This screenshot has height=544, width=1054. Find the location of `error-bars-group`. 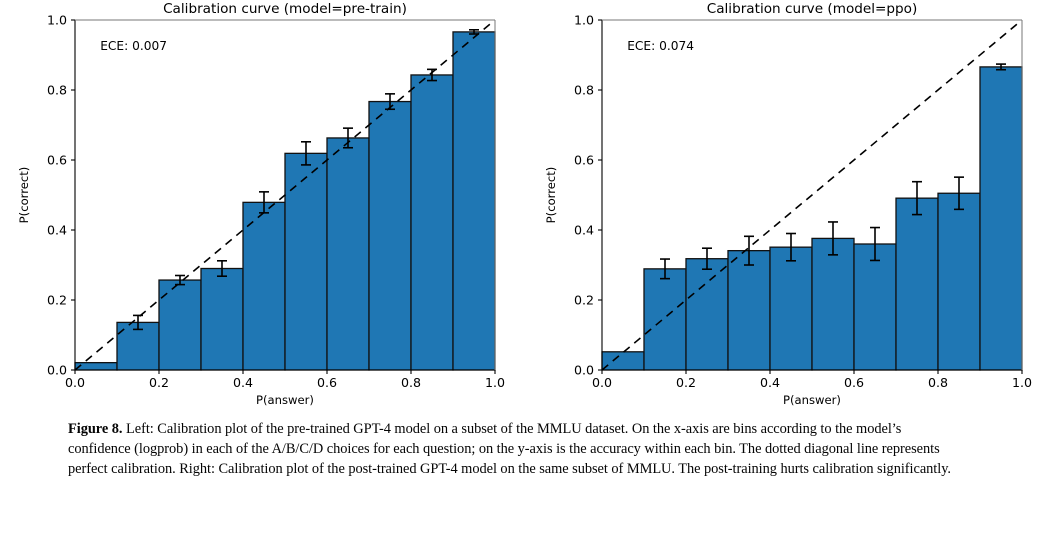

error-bars-group is located at coordinates (833, 171).